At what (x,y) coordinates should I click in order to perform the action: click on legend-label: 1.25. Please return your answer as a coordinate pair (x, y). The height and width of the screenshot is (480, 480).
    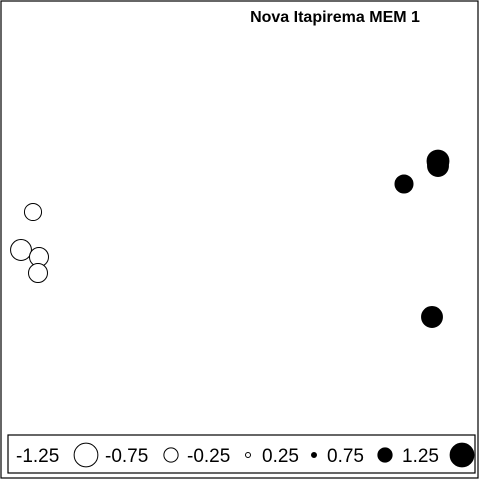
    Looking at the image, I should click on (420, 456).